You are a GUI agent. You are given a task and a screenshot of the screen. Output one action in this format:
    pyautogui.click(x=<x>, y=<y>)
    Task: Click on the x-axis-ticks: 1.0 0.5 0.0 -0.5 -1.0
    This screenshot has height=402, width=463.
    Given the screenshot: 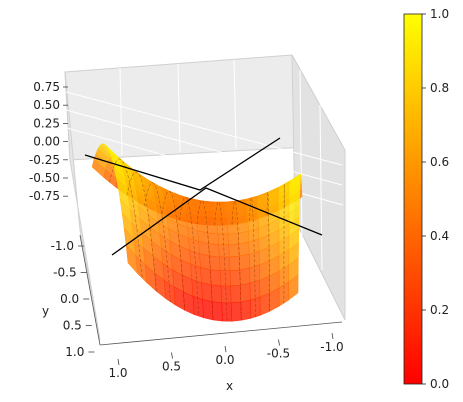 What is the action you would take?
    pyautogui.click(x=221, y=350)
    